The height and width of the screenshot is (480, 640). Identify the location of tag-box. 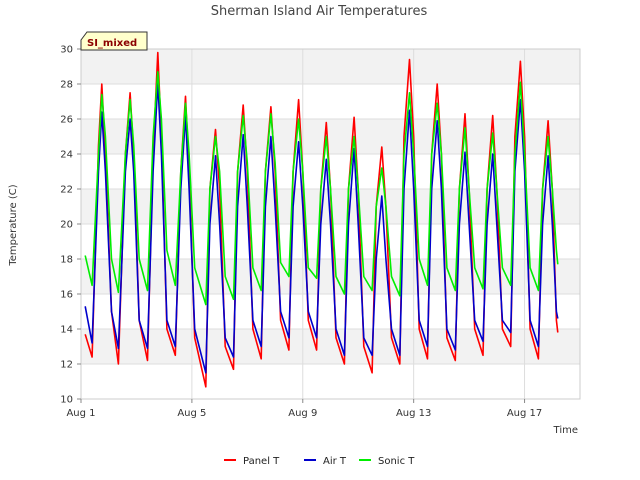
(114, 41).